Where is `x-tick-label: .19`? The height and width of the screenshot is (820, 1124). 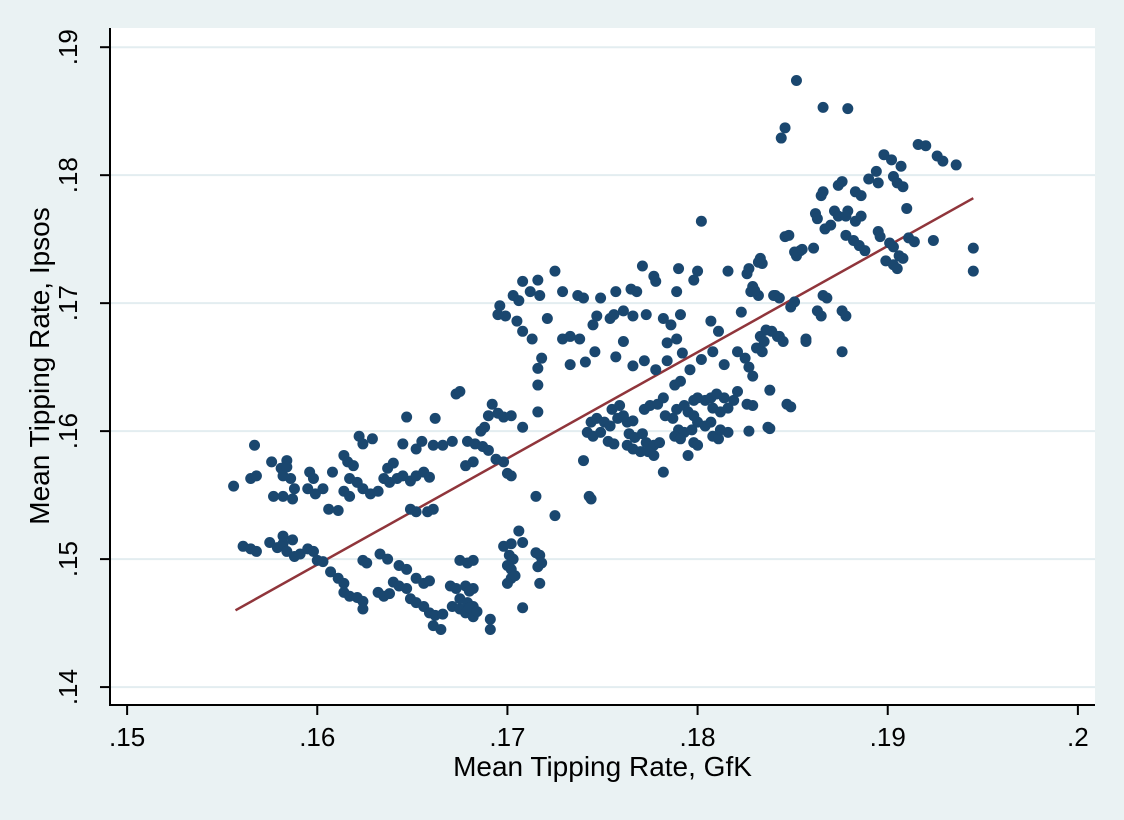
x-tick-label: .19 is located at coordinates (888, 737).